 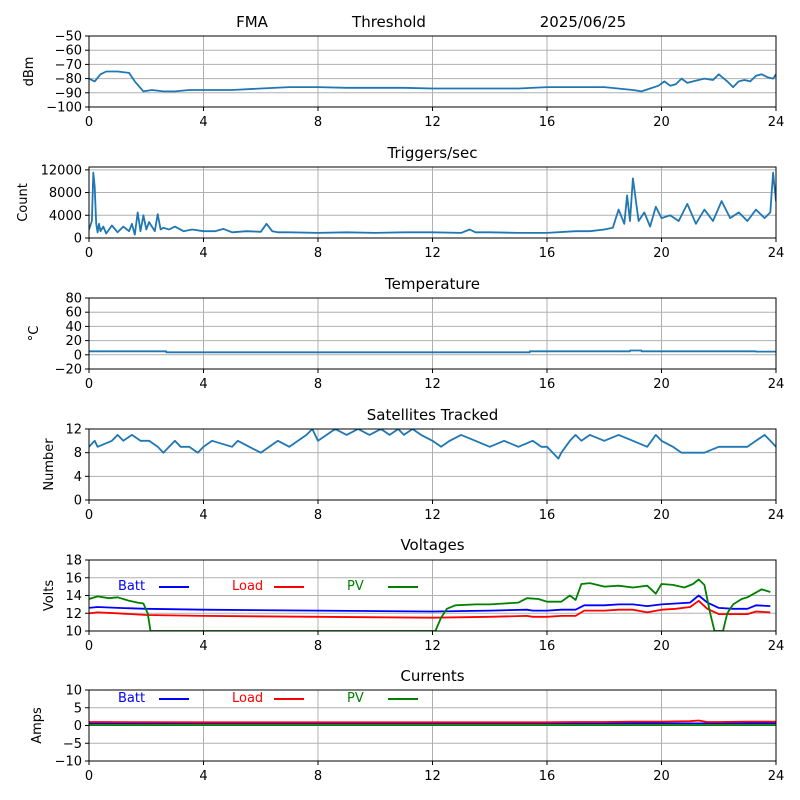 What do you see at coordinates (73, 341) in the screenshot?
I see `y-tick-label: 20` at bounding box center [73, 341].